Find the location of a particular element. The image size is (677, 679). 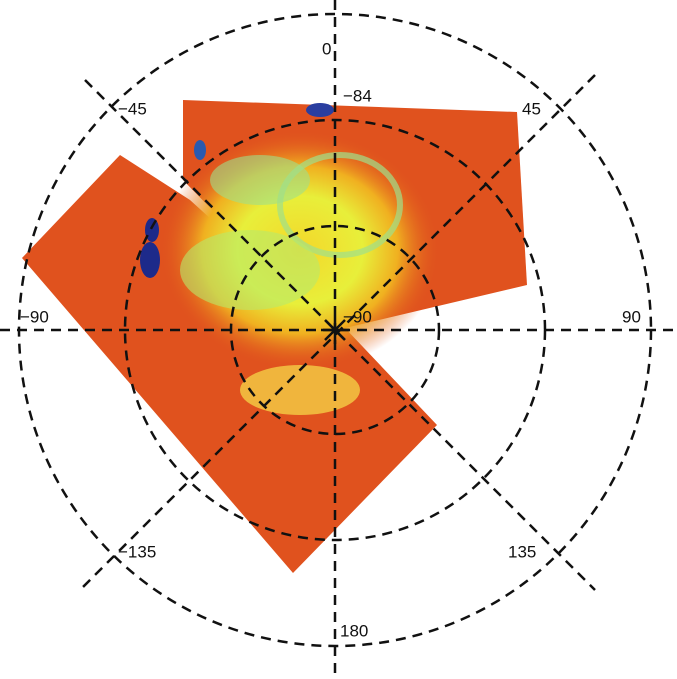

bright-band is located at coordinates (300, 390).